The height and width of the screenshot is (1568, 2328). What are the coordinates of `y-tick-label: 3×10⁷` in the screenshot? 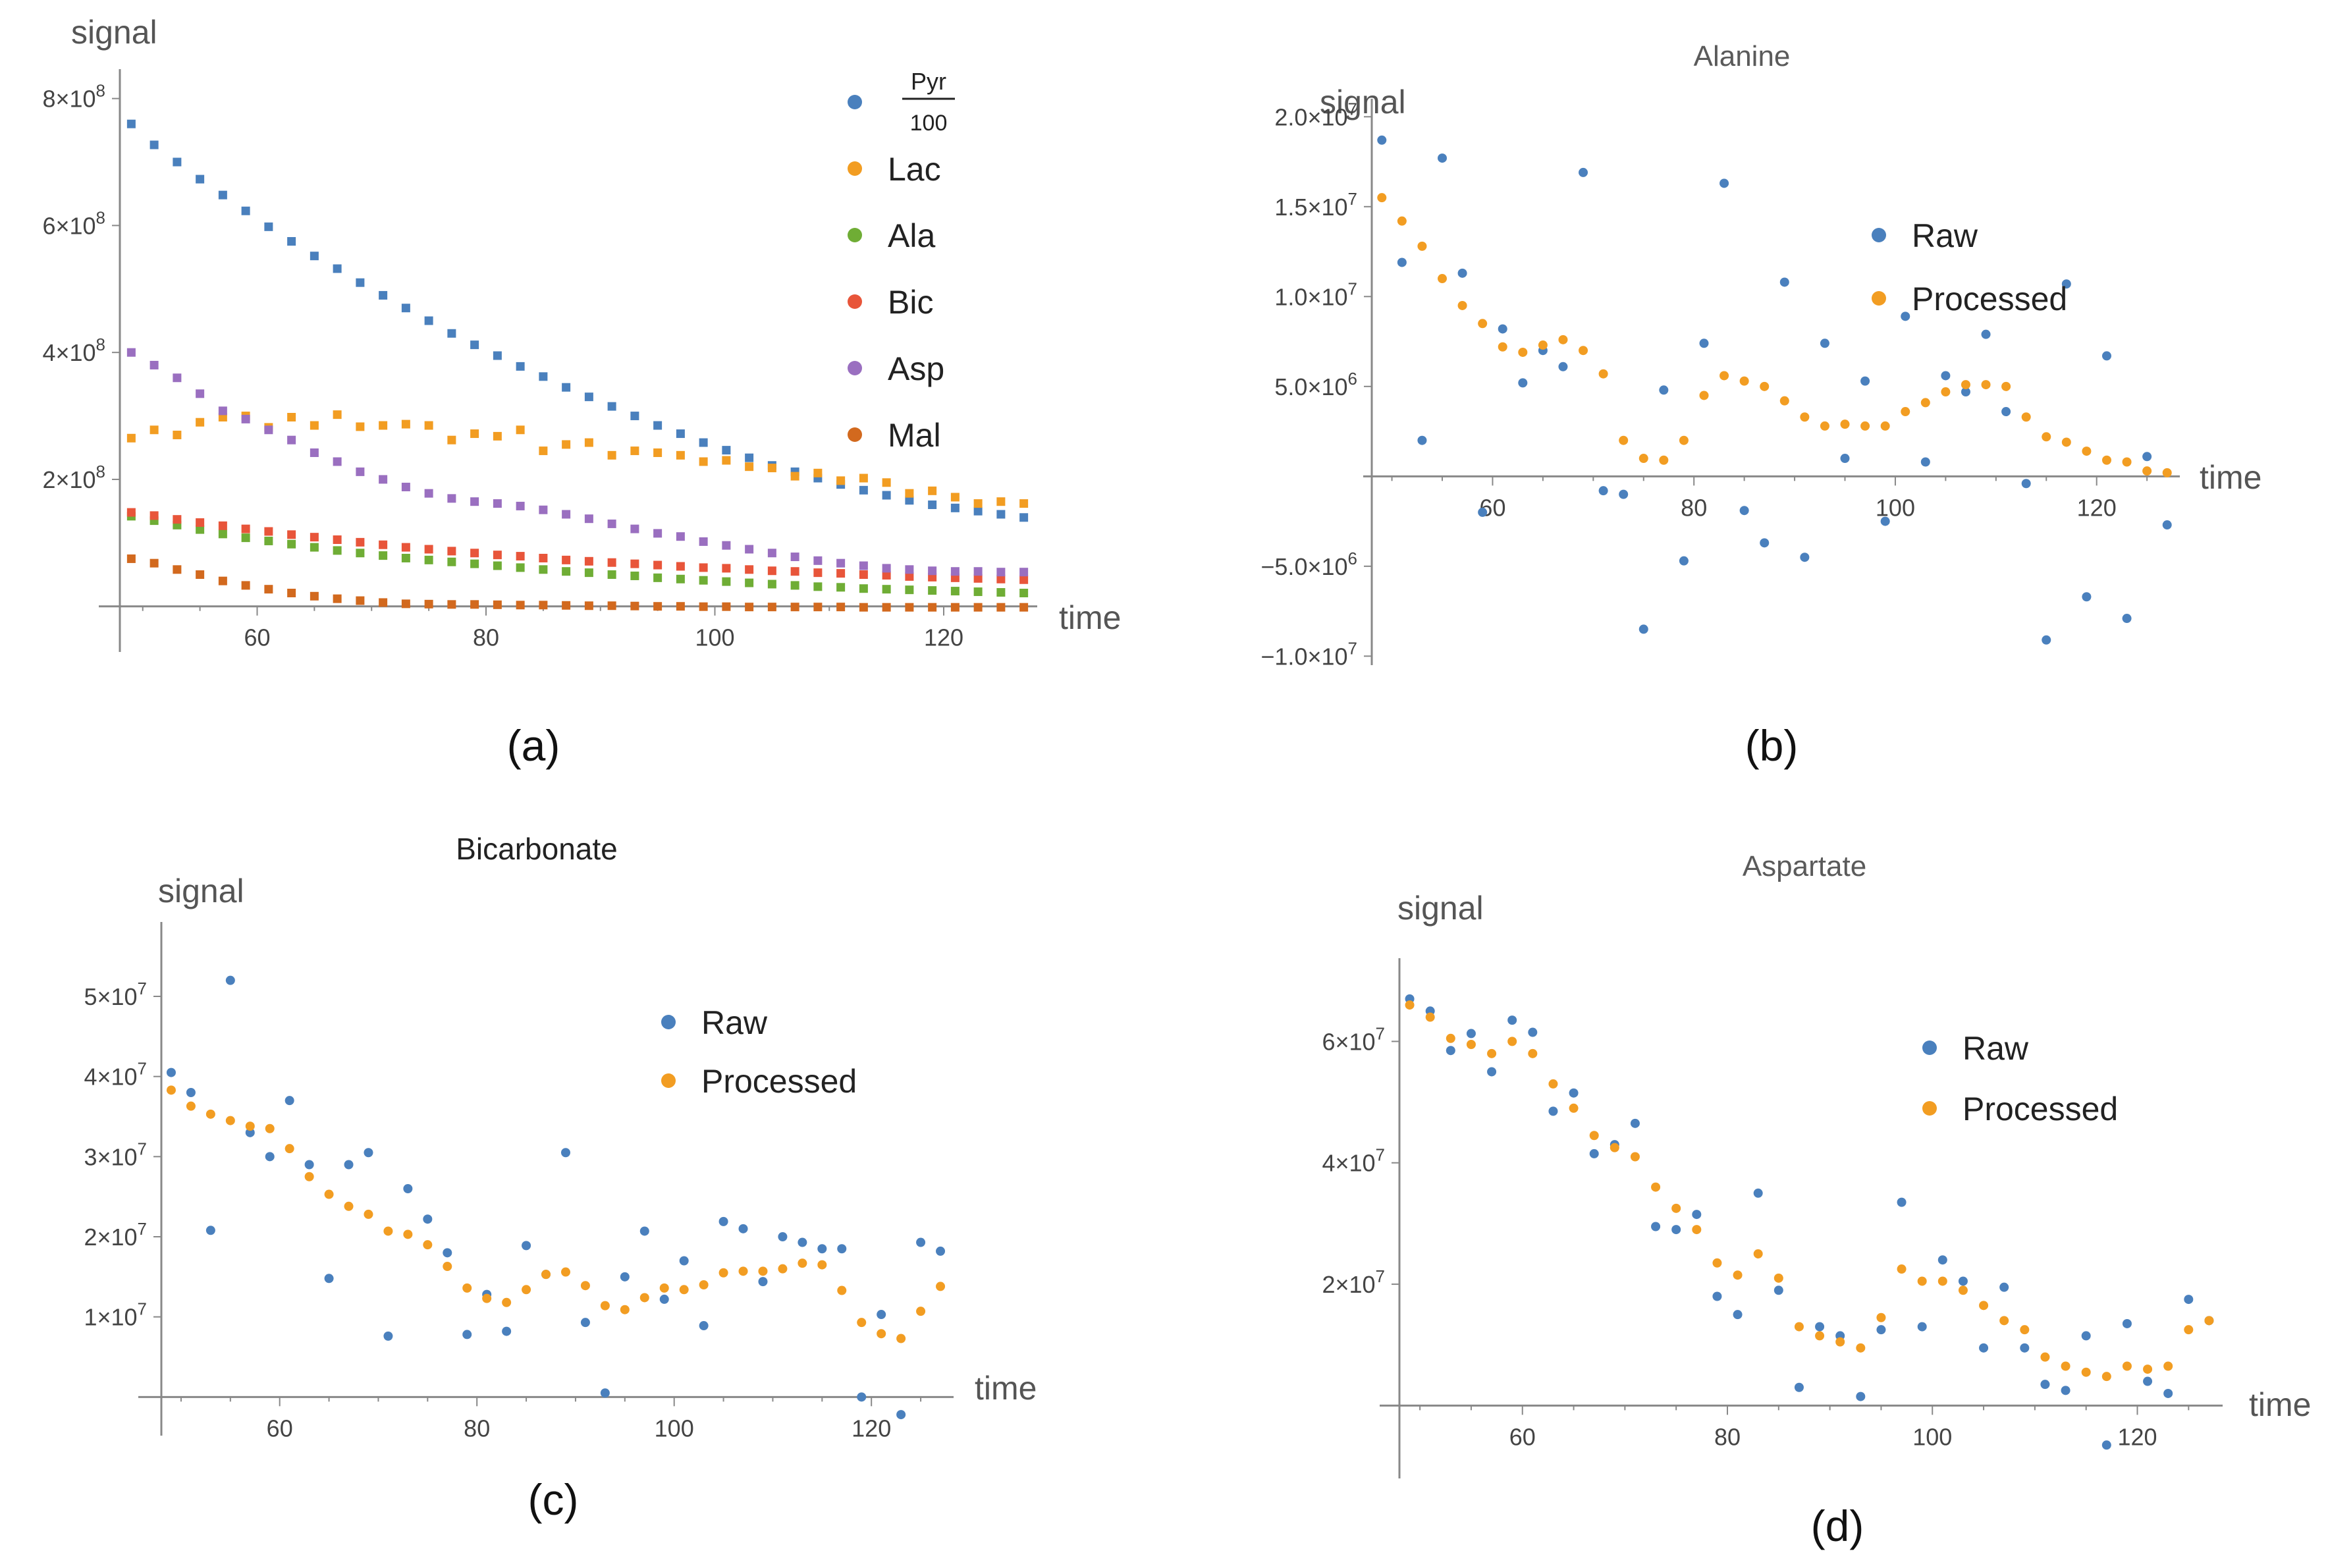 It's located at (115, 1154).